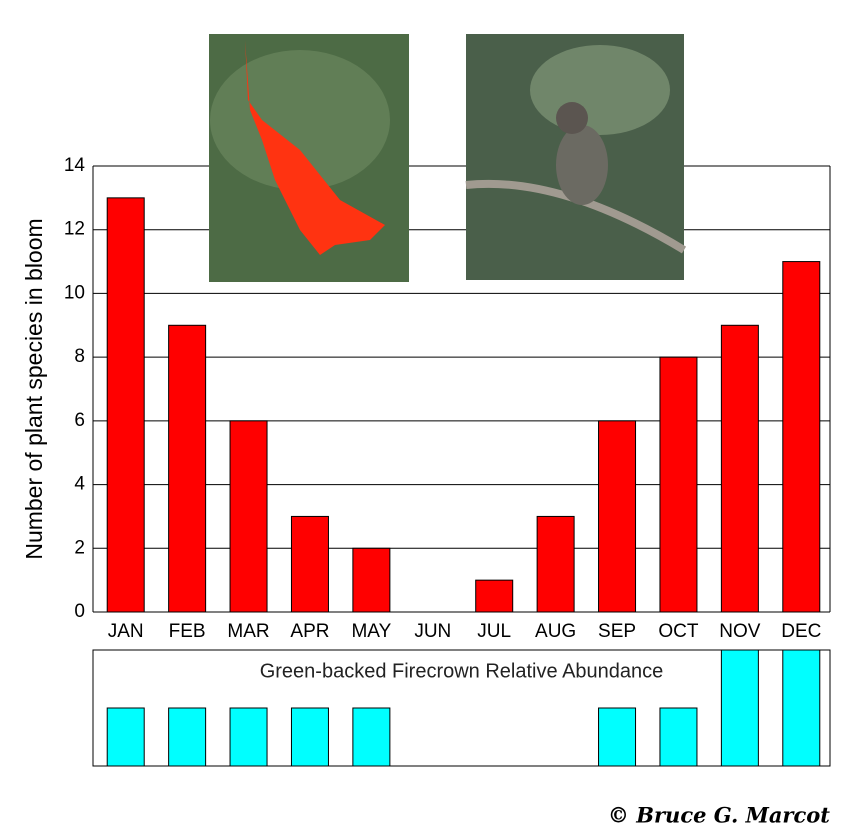  Describe the element at coordinates (79, 484) in the screenshot. I see `y-tick-label: 4` at that location.